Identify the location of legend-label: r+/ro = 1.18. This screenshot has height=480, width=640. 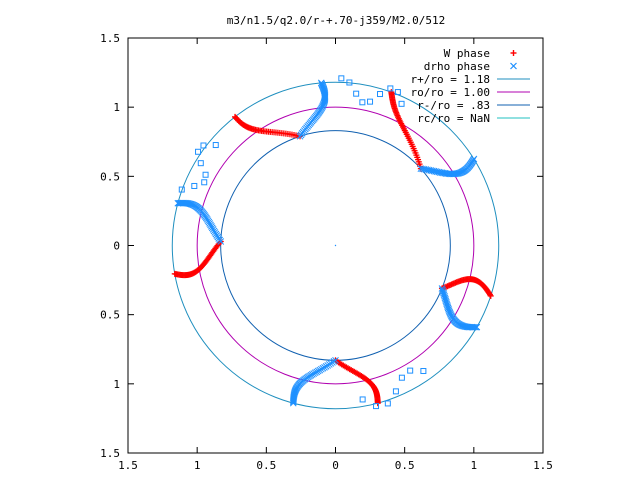
(450, 79).